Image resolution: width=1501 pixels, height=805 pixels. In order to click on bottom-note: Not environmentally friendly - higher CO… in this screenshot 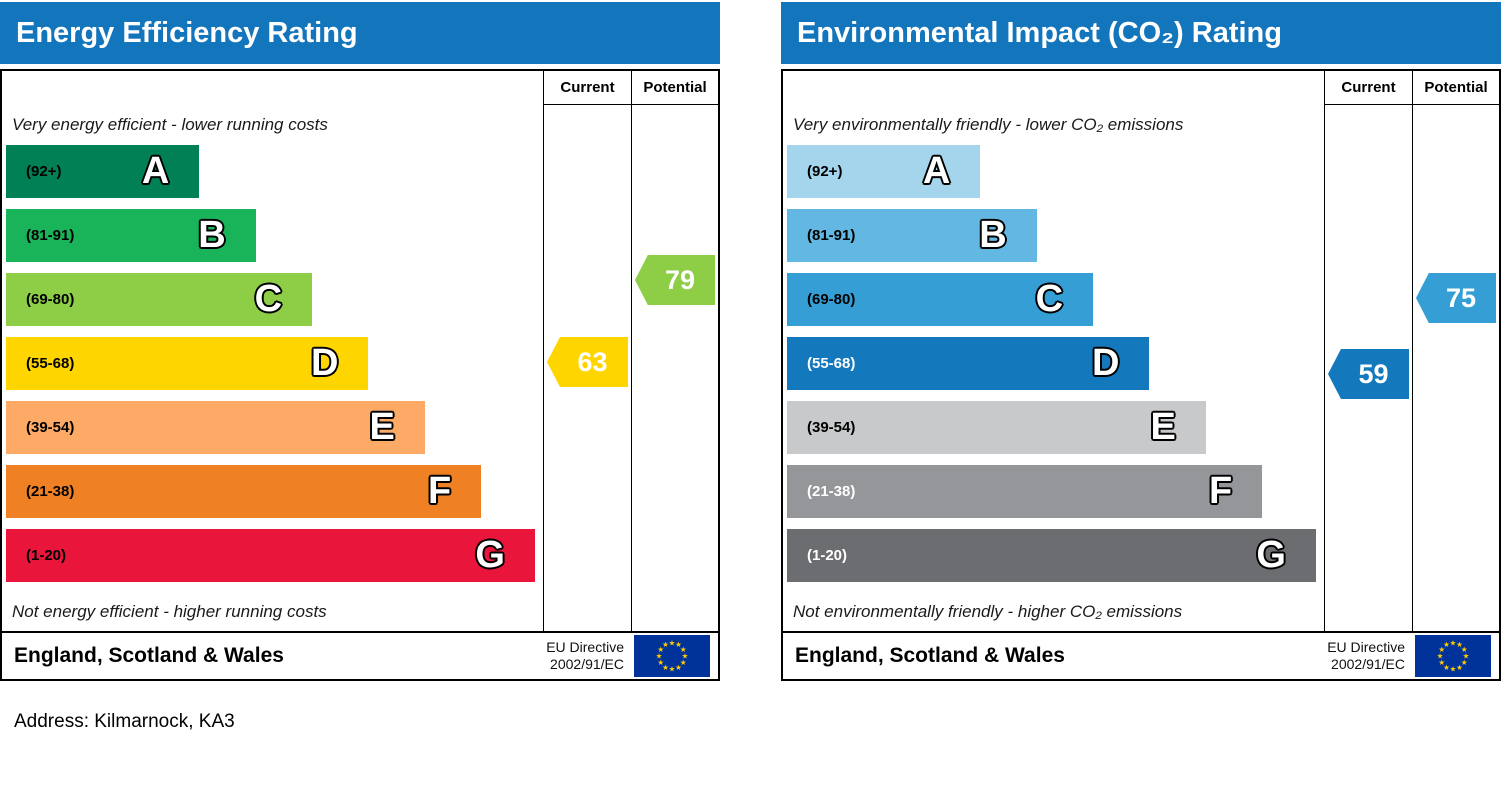, I will do `click(988, 611)`.